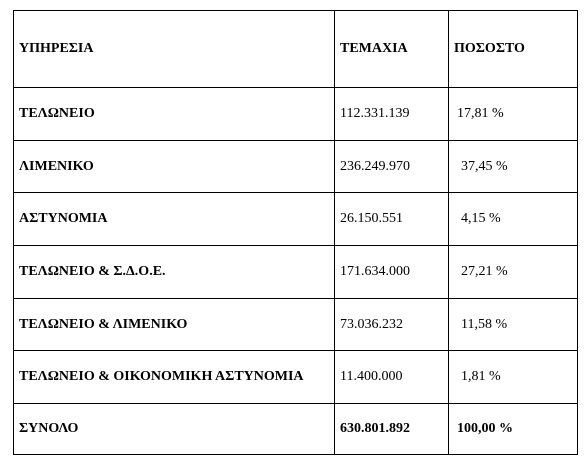 Image resolution: width=585 pixels, height=465 pixels. Describe the element at coordinates (513, 166) in the screenshot. I see `row-percent: 37,45 %` at that location.